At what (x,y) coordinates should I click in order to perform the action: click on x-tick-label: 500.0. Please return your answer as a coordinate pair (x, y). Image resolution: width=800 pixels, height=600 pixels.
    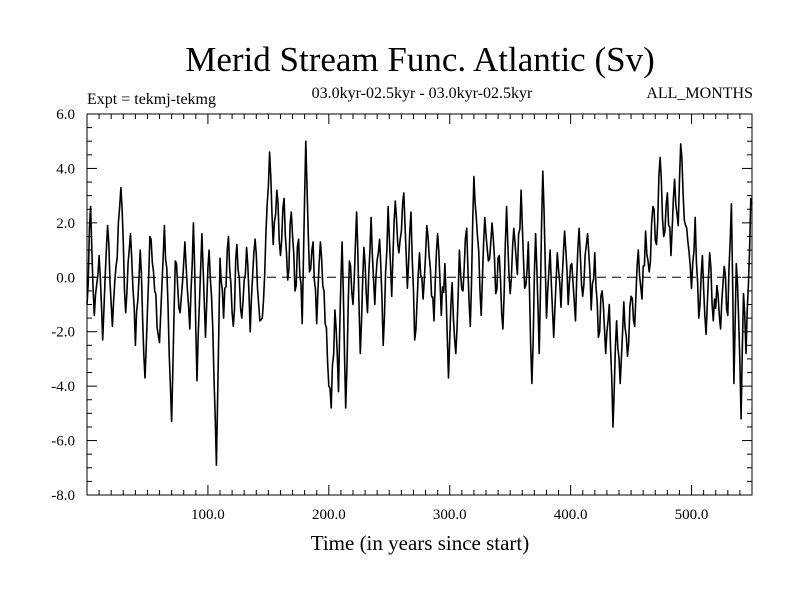
    Looking at the image, I should click on (692, 515).